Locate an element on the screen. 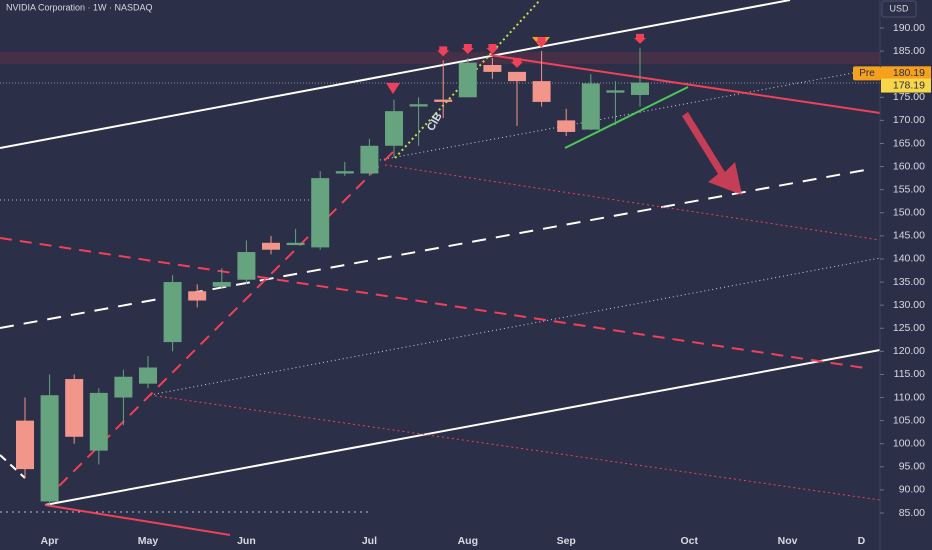  x-tick-label: May is located at coordinates (148, 541).